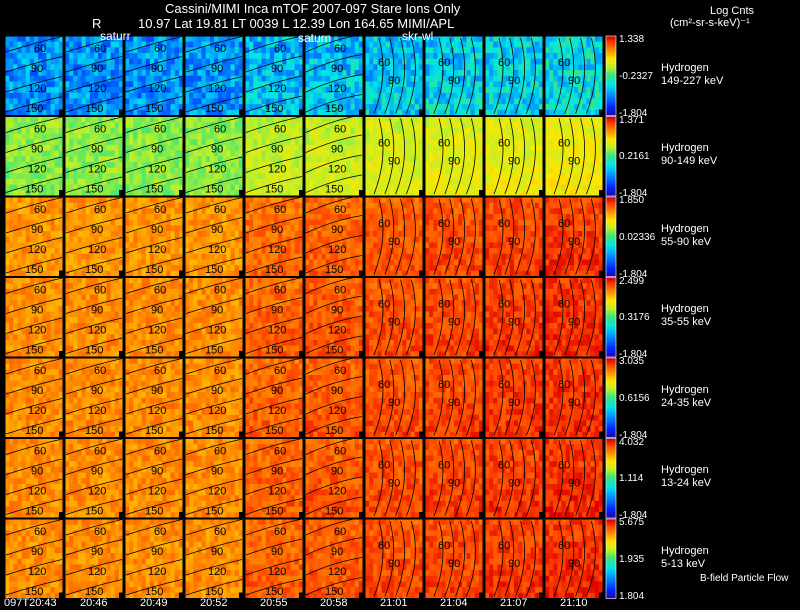 This screenshot has width=800, height=610. I want to click on colorbar-mid-label: 1.935, so click(632, 559).